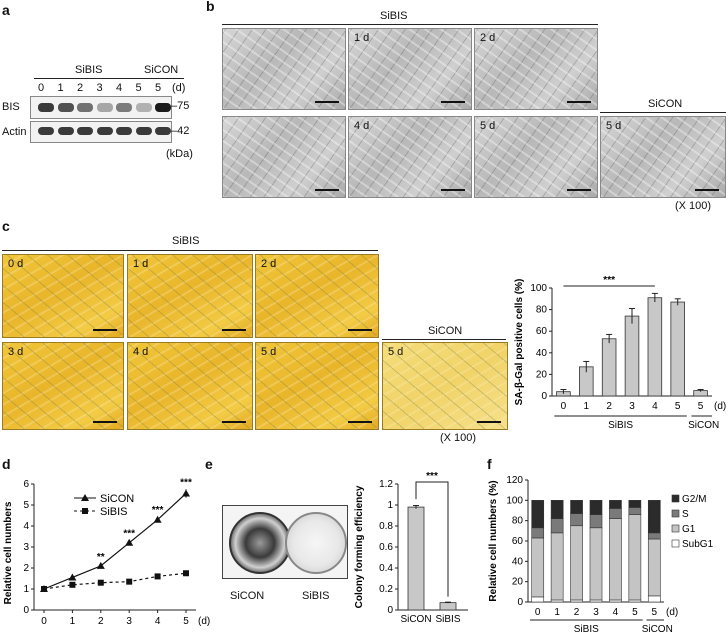 This screenshot has width=728, height=639. What do you see at coordinates (117, 499) in the screenshot?
I see `legend-label-sicon: SiCON` at bounding box center [117, 499].